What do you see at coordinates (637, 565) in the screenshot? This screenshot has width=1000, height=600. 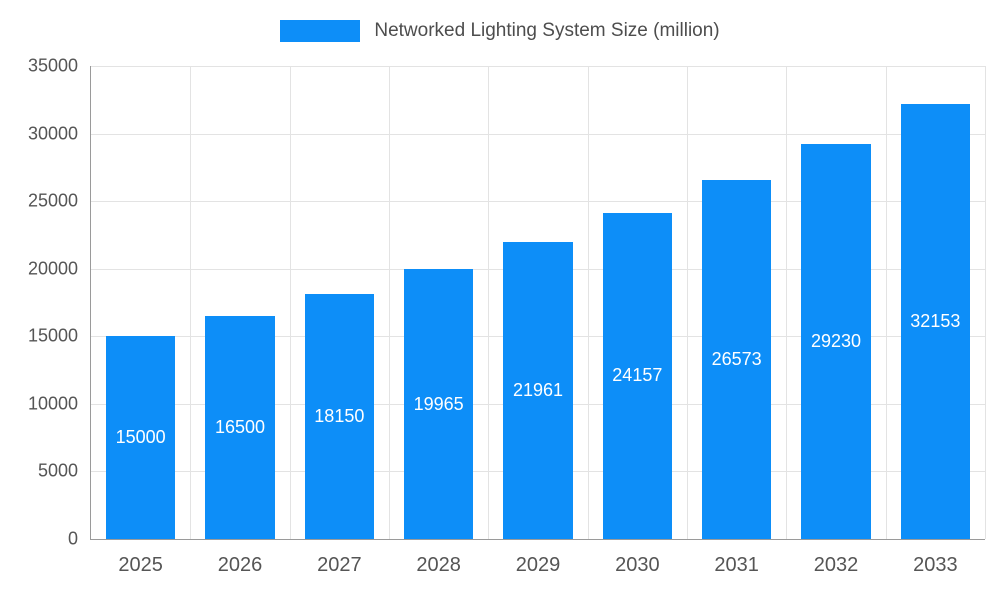 I see `x-axis-tick-label: 2030` at bounding box center [637, 565].